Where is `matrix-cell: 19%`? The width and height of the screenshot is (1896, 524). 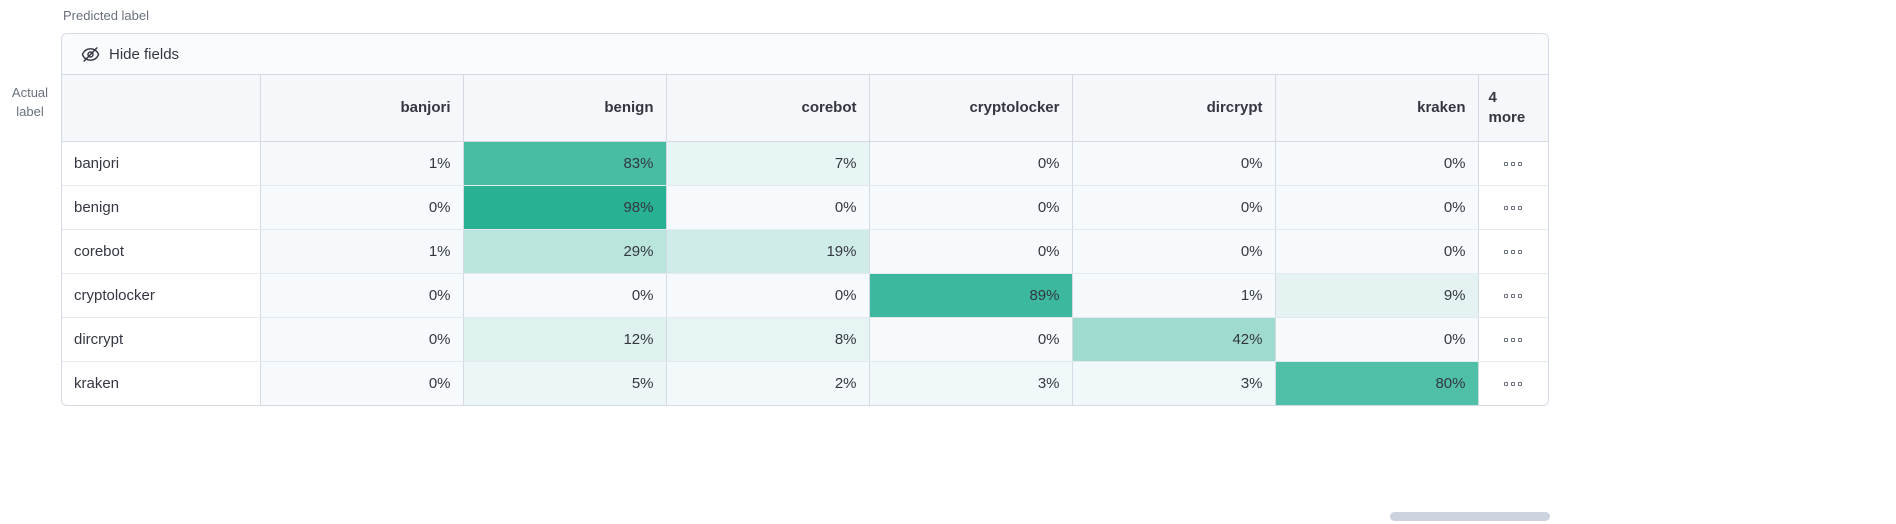
matrix-cell: 19% is located at coordinates (767, 251).